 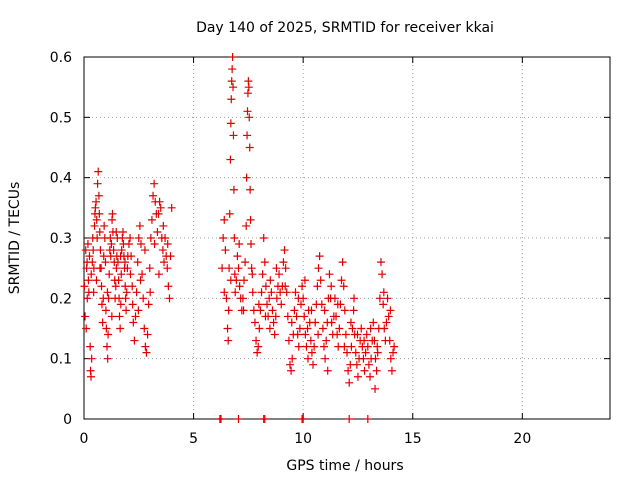 What do you see at coordinates (61, 179) in the screenshot?
I see `y-tick-label: 0.4` at bounding box center [61, 179].